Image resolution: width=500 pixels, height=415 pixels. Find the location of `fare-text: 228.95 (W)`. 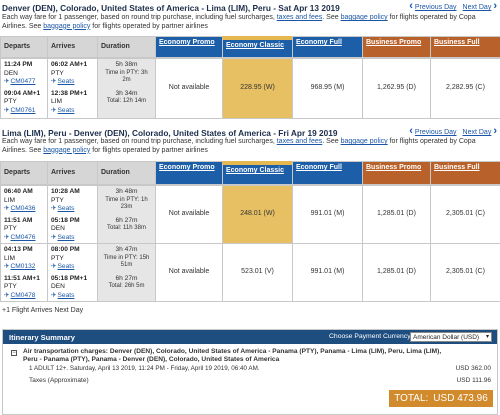

fare-text: 228.95 (W) is located at coordinates (257, 88).